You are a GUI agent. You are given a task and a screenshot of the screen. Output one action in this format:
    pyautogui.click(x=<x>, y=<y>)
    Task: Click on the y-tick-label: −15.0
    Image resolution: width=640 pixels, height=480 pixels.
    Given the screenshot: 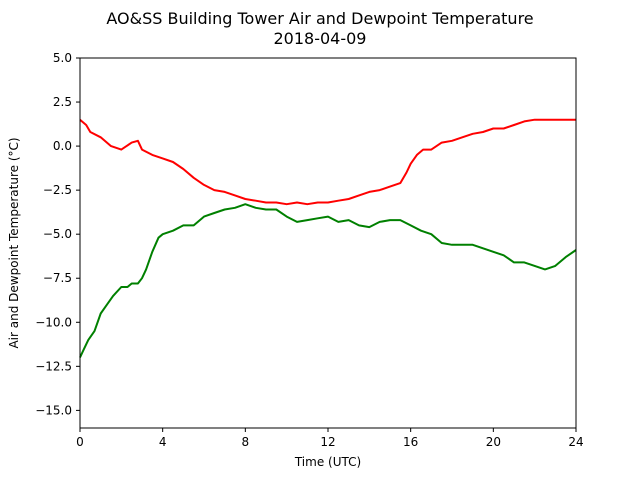 What is the action you would take?
    pyautogui.click(x=53, y=410)
    